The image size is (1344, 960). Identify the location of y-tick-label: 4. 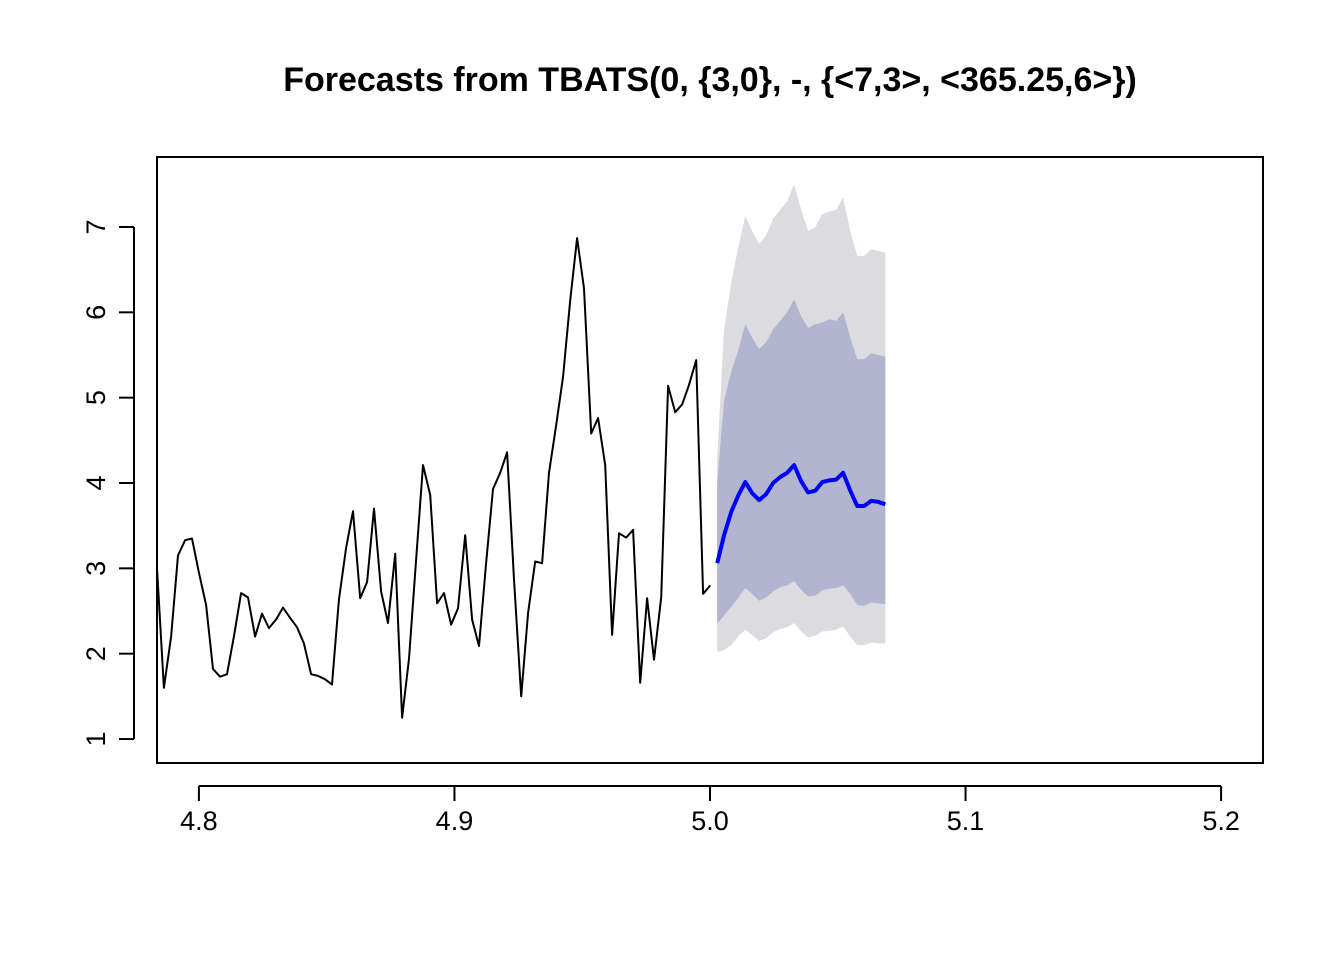
(96, 482).